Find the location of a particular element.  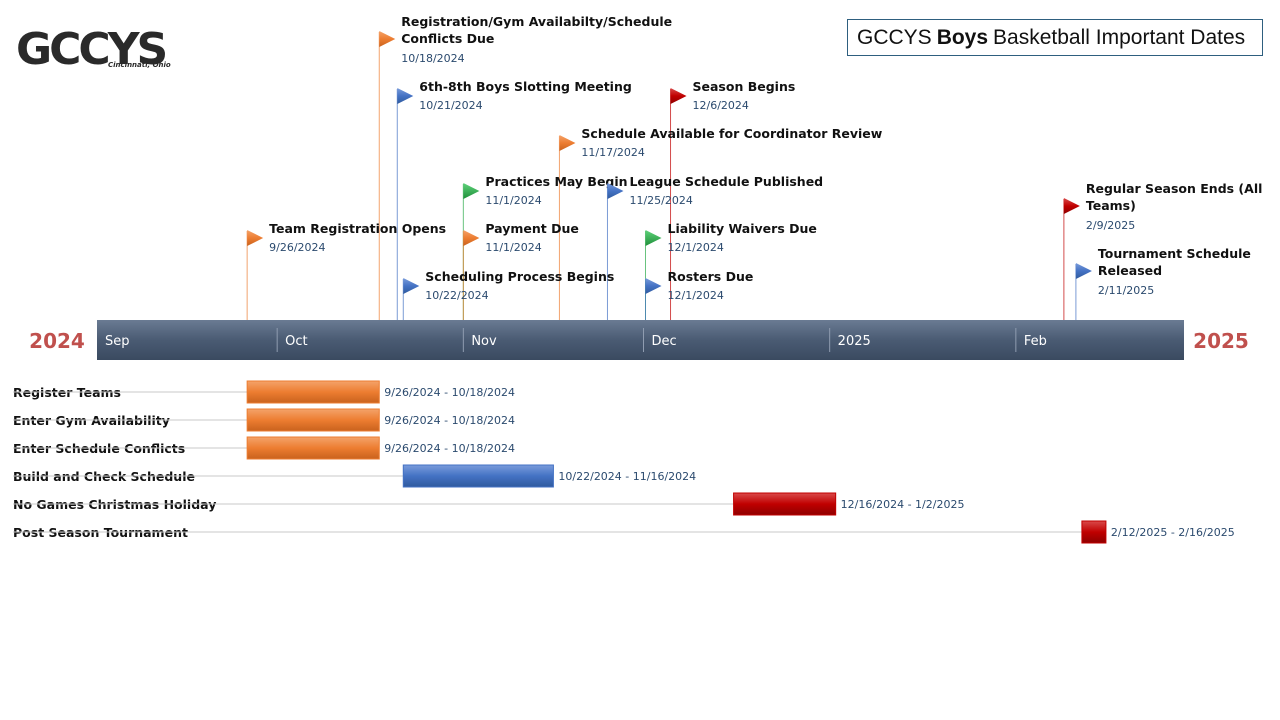

milestone-6th-8th-boys-slotting-meeting: 6th-8th Boys Slotting Meeting 10/21/2024 is located at coordinates (514, 199).